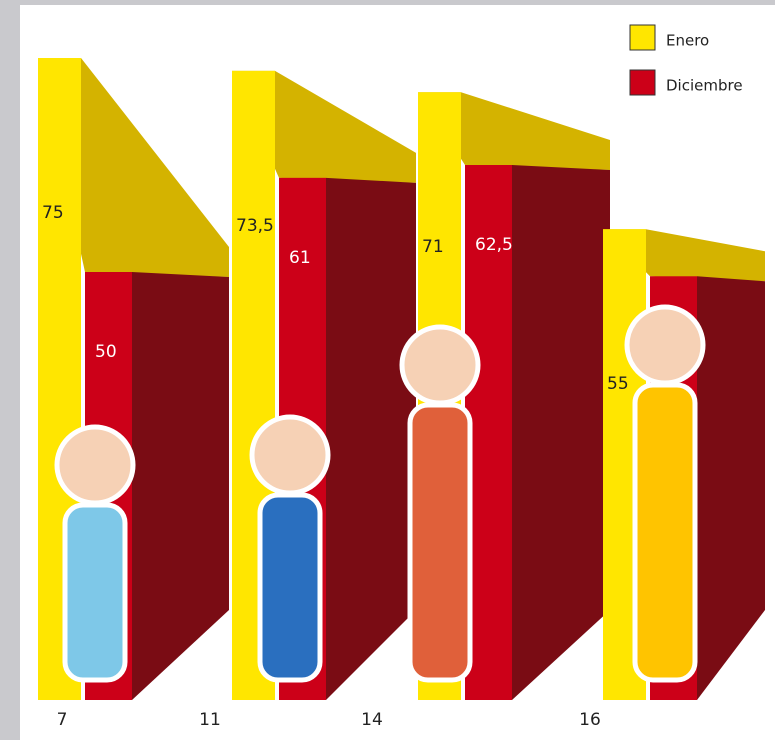 The image size is (775, 740). What do you see at coordinates (255, 226) in the screenshot?
I see `value-label: 73,5` at bounding box center [255, 226].